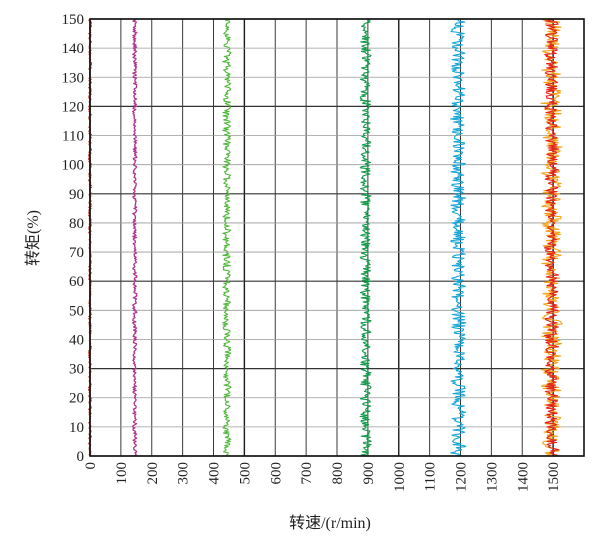 Image resolution: width=614 pixels, height=542 pixels. What do you see at coordinates (400, 477) in the screenshot?
I see `x-tick-label: 1000` at bounding box center [400, 477].